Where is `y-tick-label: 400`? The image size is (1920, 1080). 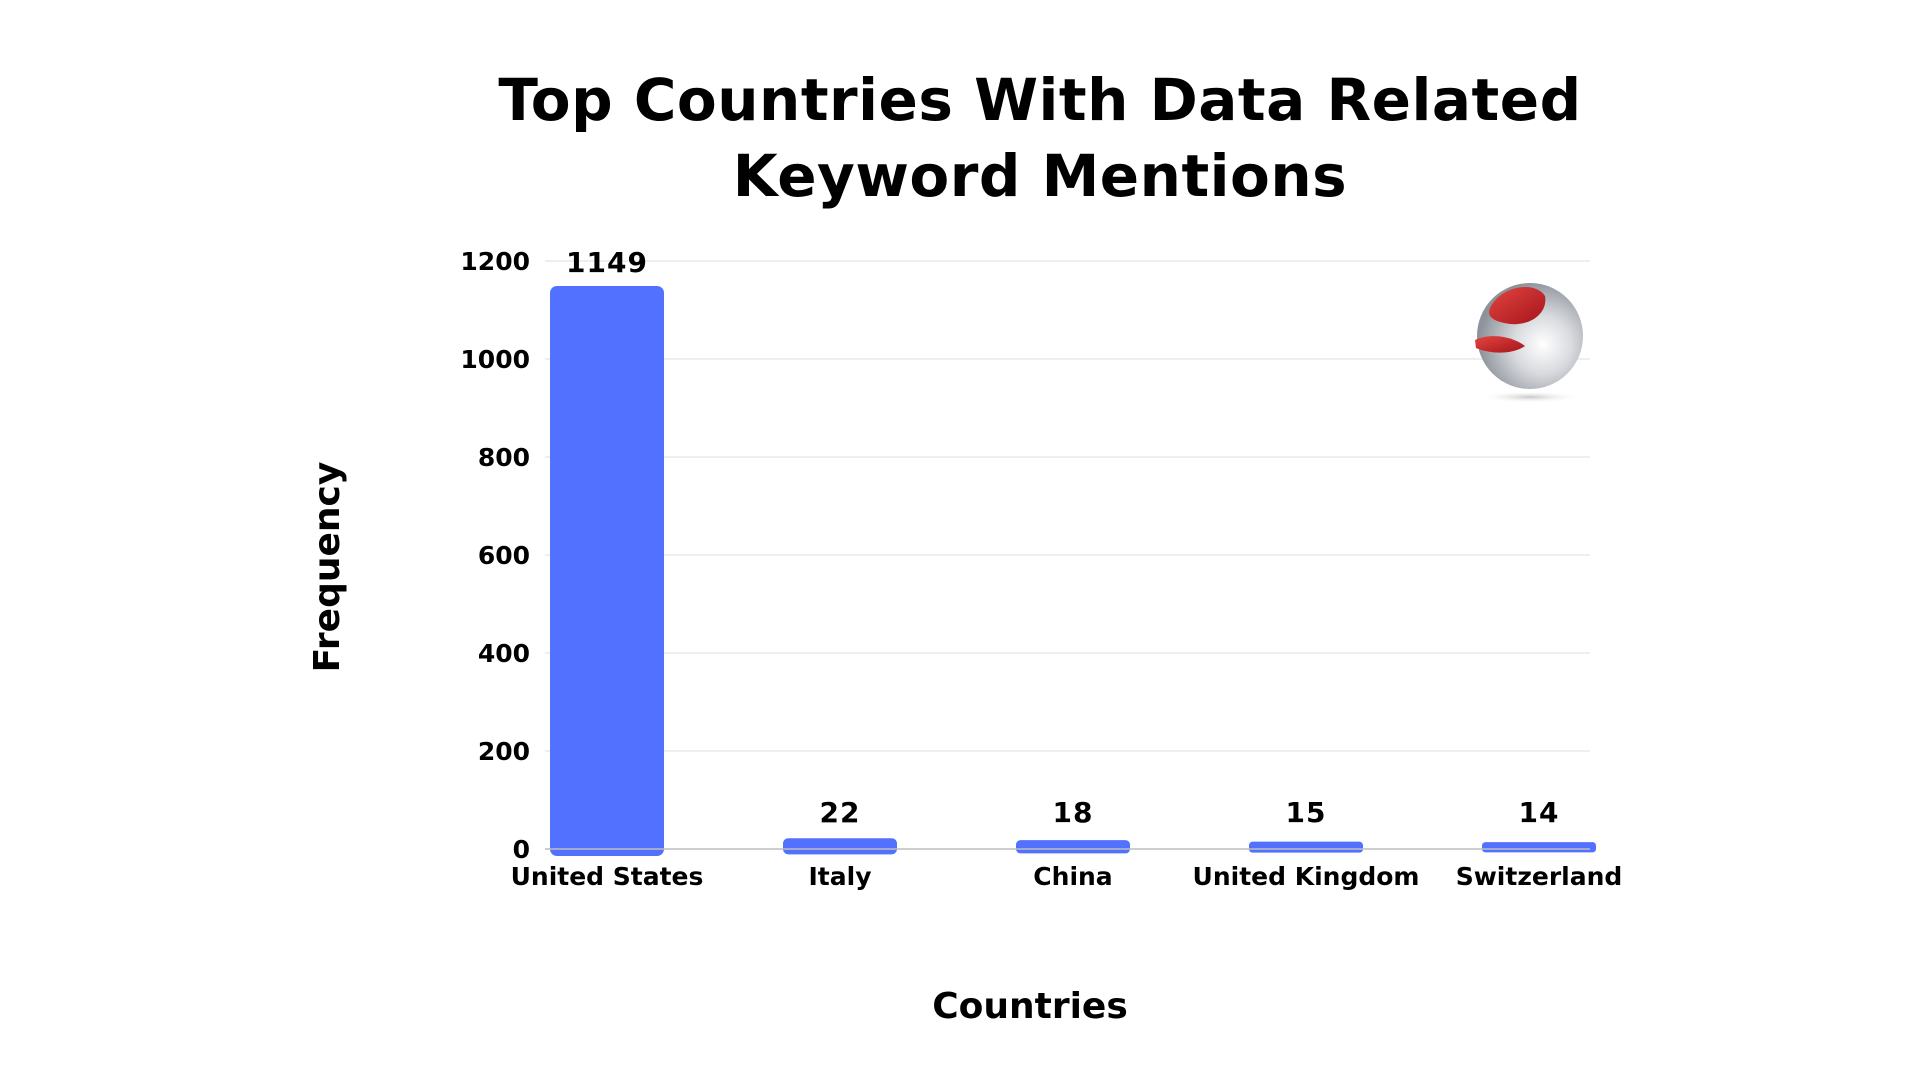 y-tick-label: 400 is located at coordinates (504, 653).